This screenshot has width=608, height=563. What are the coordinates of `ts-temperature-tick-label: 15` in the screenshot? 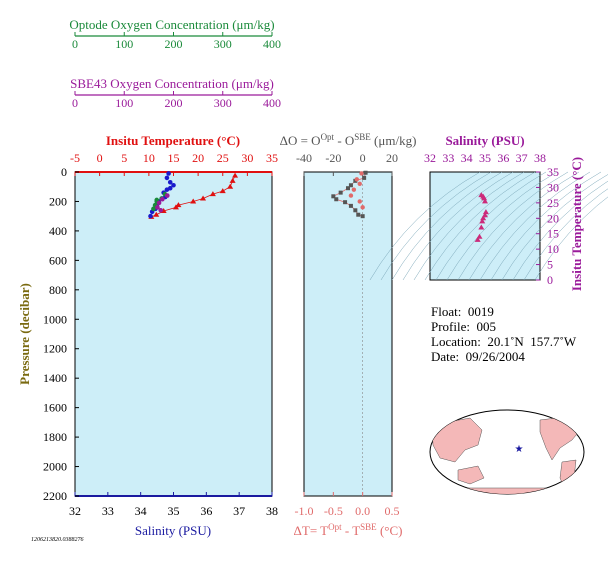 It's located at (553, 234).